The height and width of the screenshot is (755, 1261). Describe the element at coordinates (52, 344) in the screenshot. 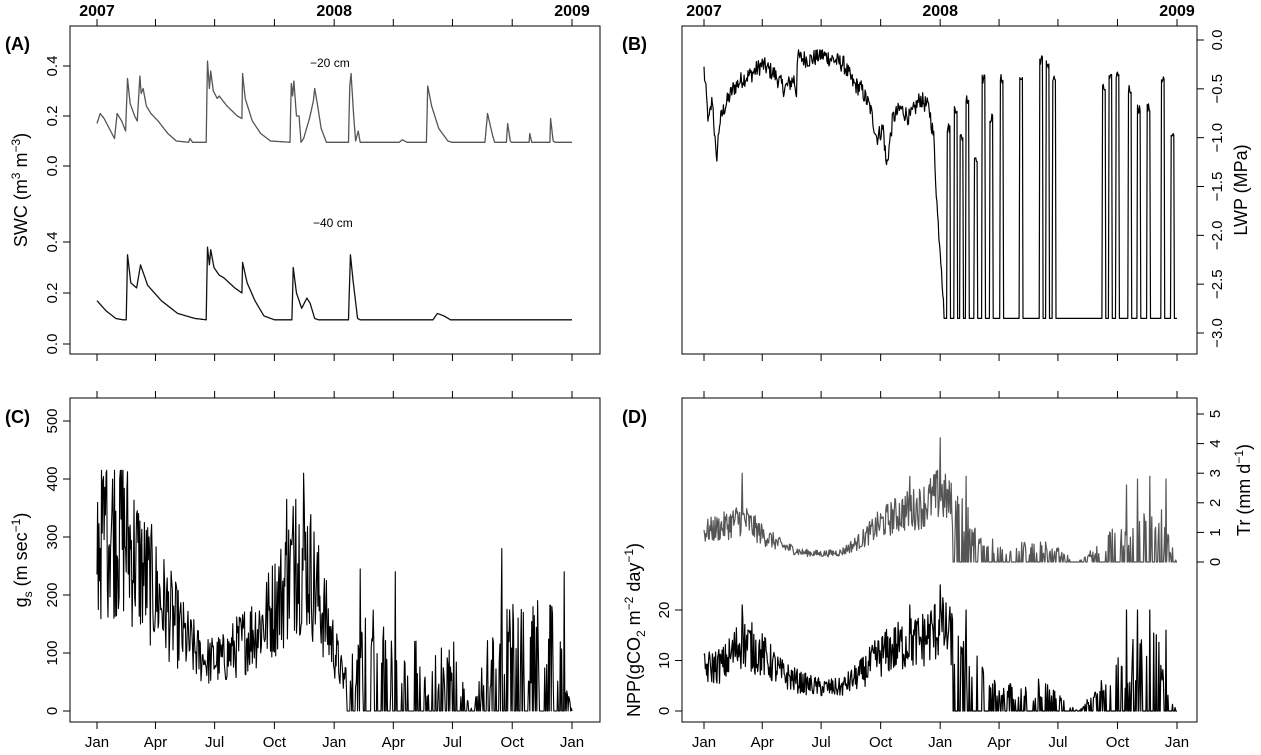

I see `panel-a-lower-ytick-label: 0.0` at that location.